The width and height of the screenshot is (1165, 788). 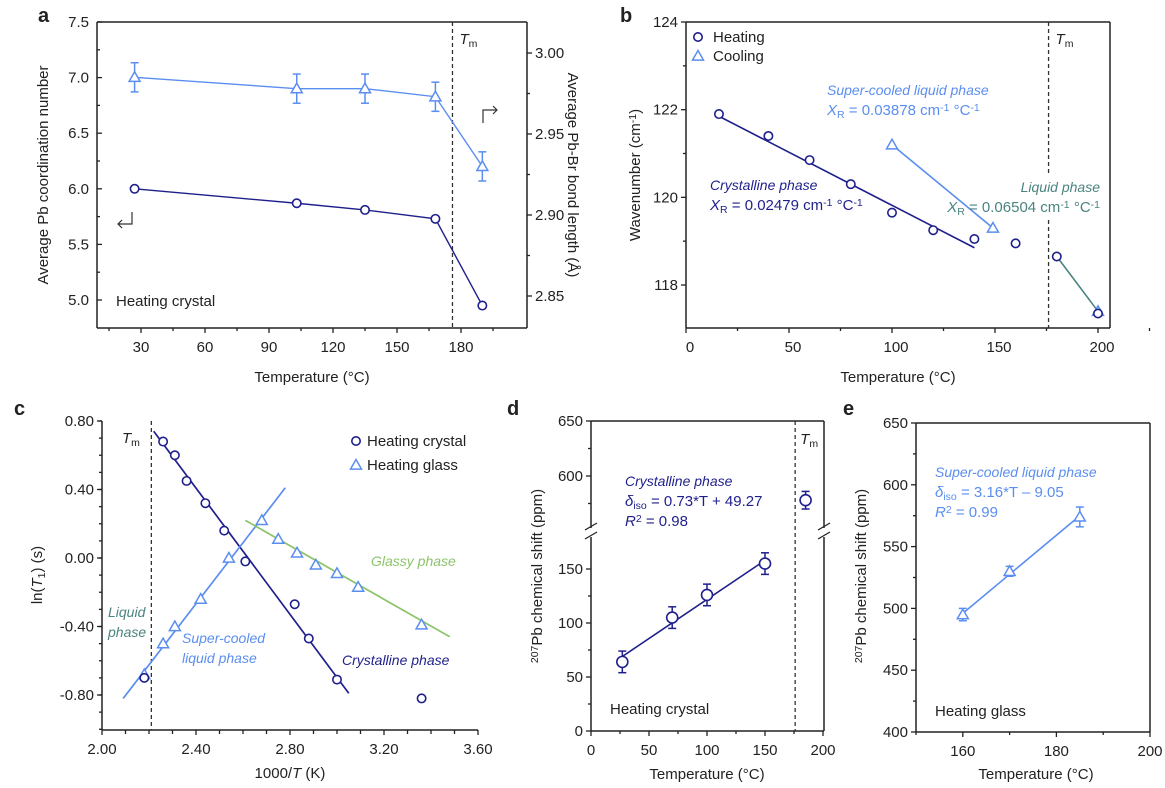 What do you see at coordinates (79, 421) in the screenshot?
I see `y-tick-label: 0.80` at bounding box center [79, 421].